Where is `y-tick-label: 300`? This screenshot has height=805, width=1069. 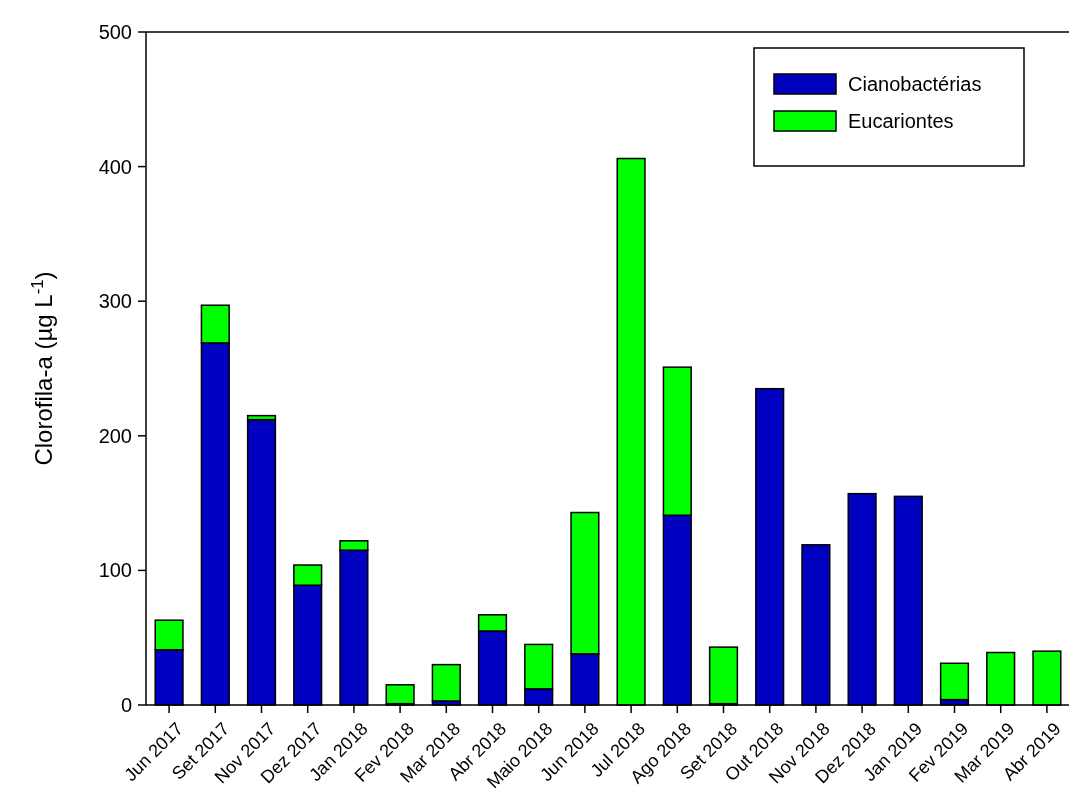
y-tick-label: 300 is located at coordinates (115, 301).